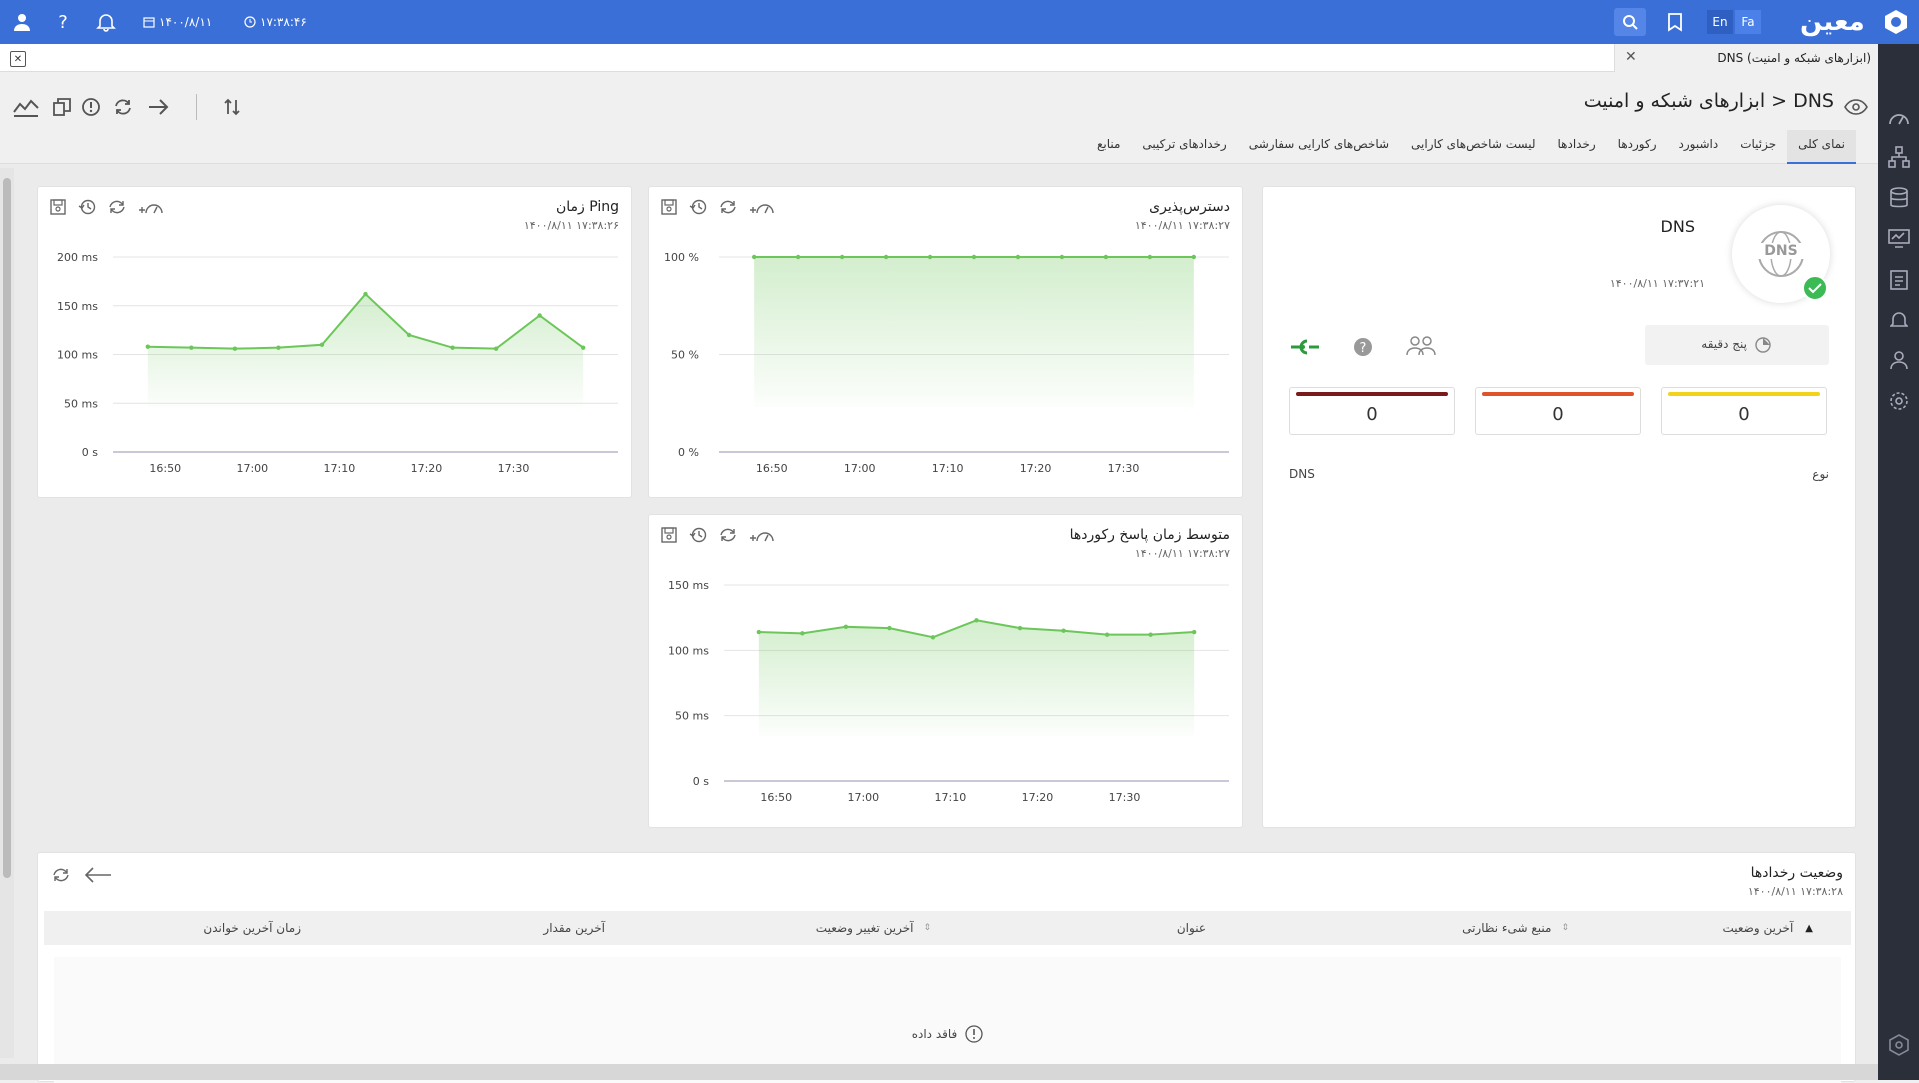  What do you see at coordinates (1637, 147) in the screenshot?
I see `nav-tab-3: رکوردها` at bounding box center [1637, 147].